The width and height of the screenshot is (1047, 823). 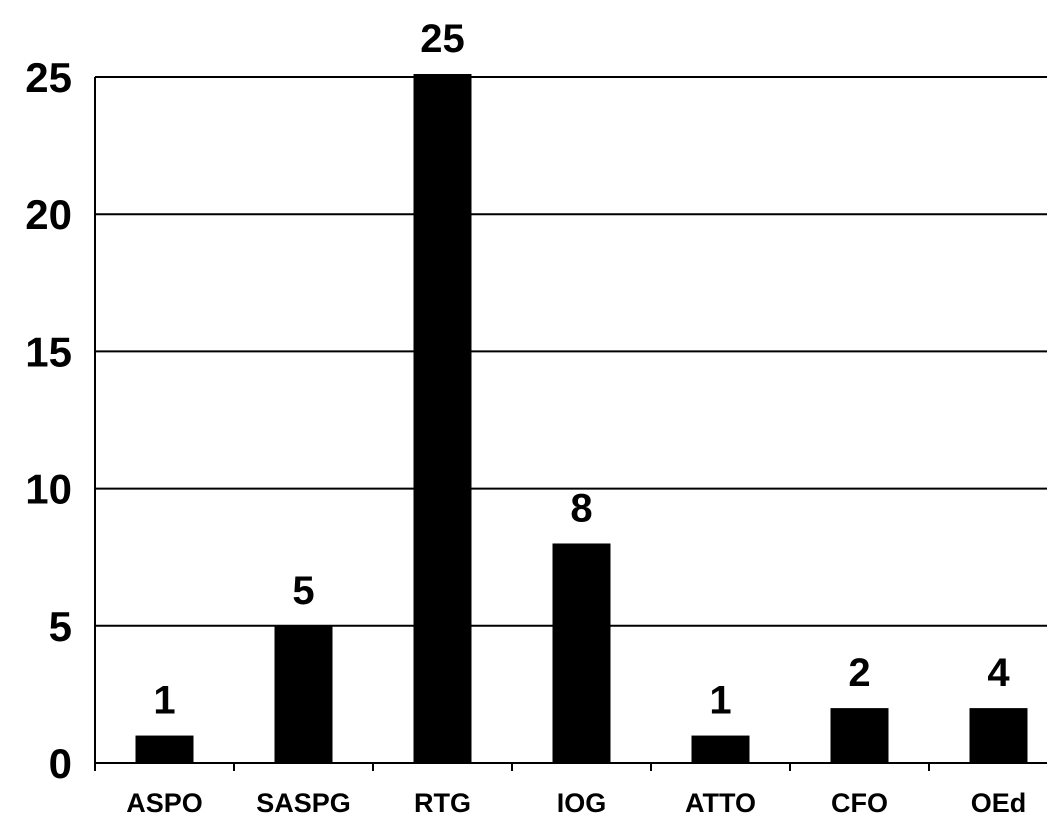 I want to click on x-tick-label: ATTO, so click(x=720, y=803).